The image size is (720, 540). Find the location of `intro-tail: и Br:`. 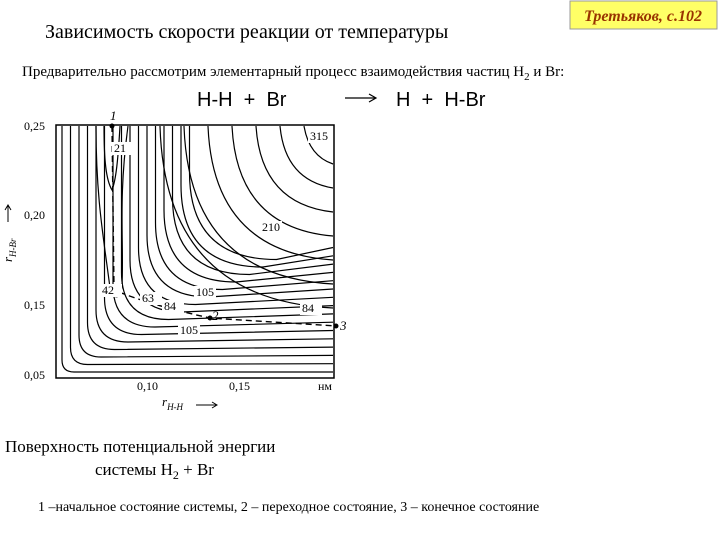

intro-tail: и Br: is located at coordinates (547, 72).